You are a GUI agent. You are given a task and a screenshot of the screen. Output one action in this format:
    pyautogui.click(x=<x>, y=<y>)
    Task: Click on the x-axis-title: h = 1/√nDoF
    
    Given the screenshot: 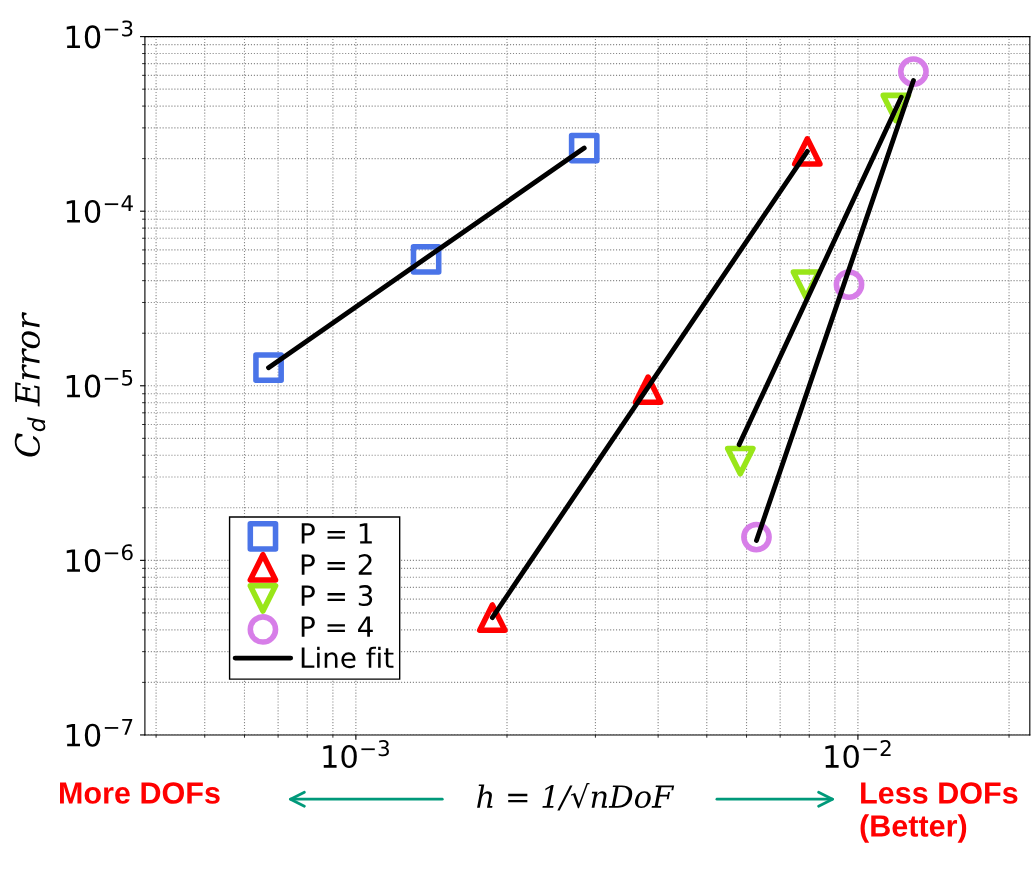 What is the action you would take?
    pyautogui.click(x=576, y=796)
    